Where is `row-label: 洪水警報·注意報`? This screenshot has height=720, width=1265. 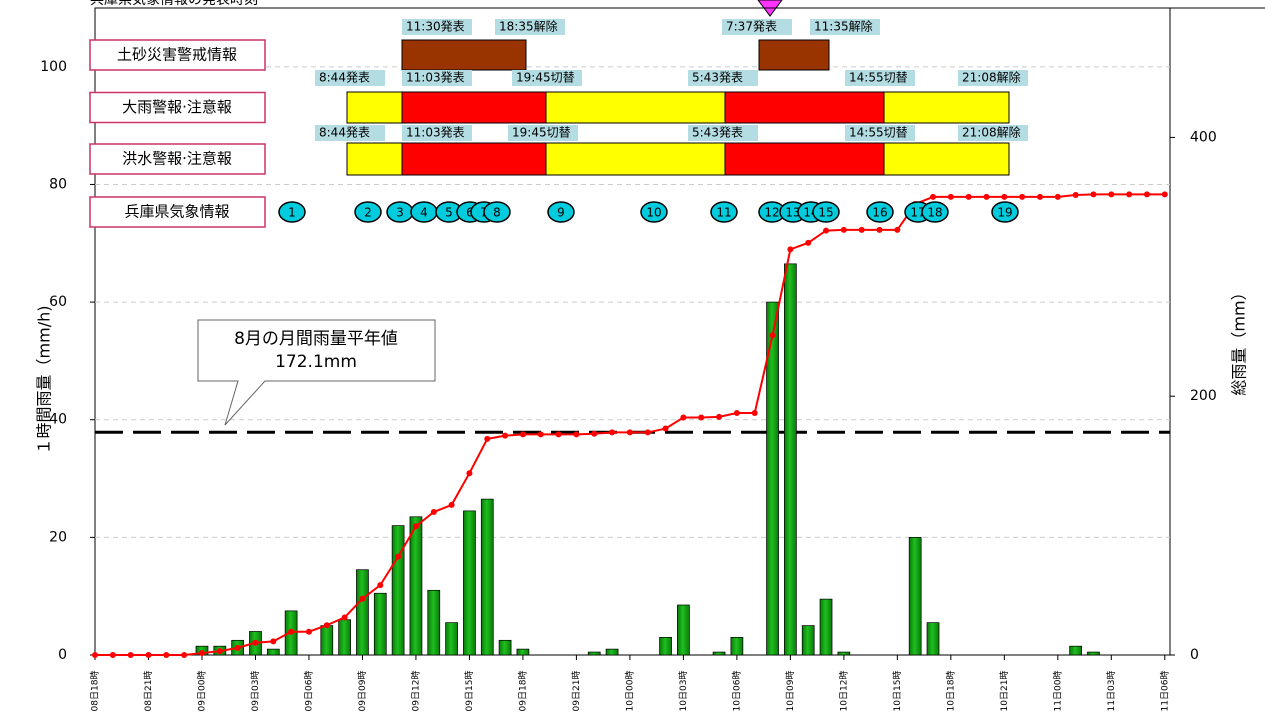
row-label: 洪水警報·注意報 is located at coordinates (177, 159).